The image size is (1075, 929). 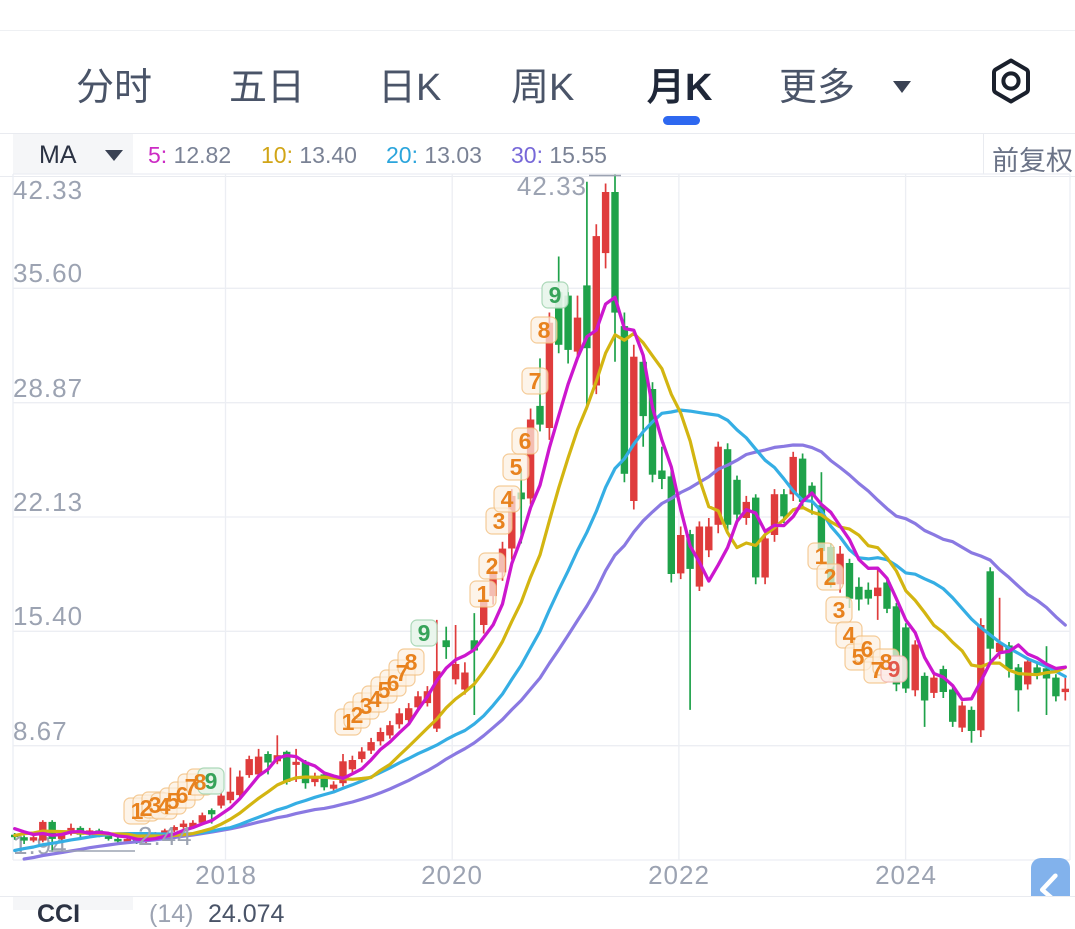 I want to click on svg-text: 15.40, so click(x=48, y=616).